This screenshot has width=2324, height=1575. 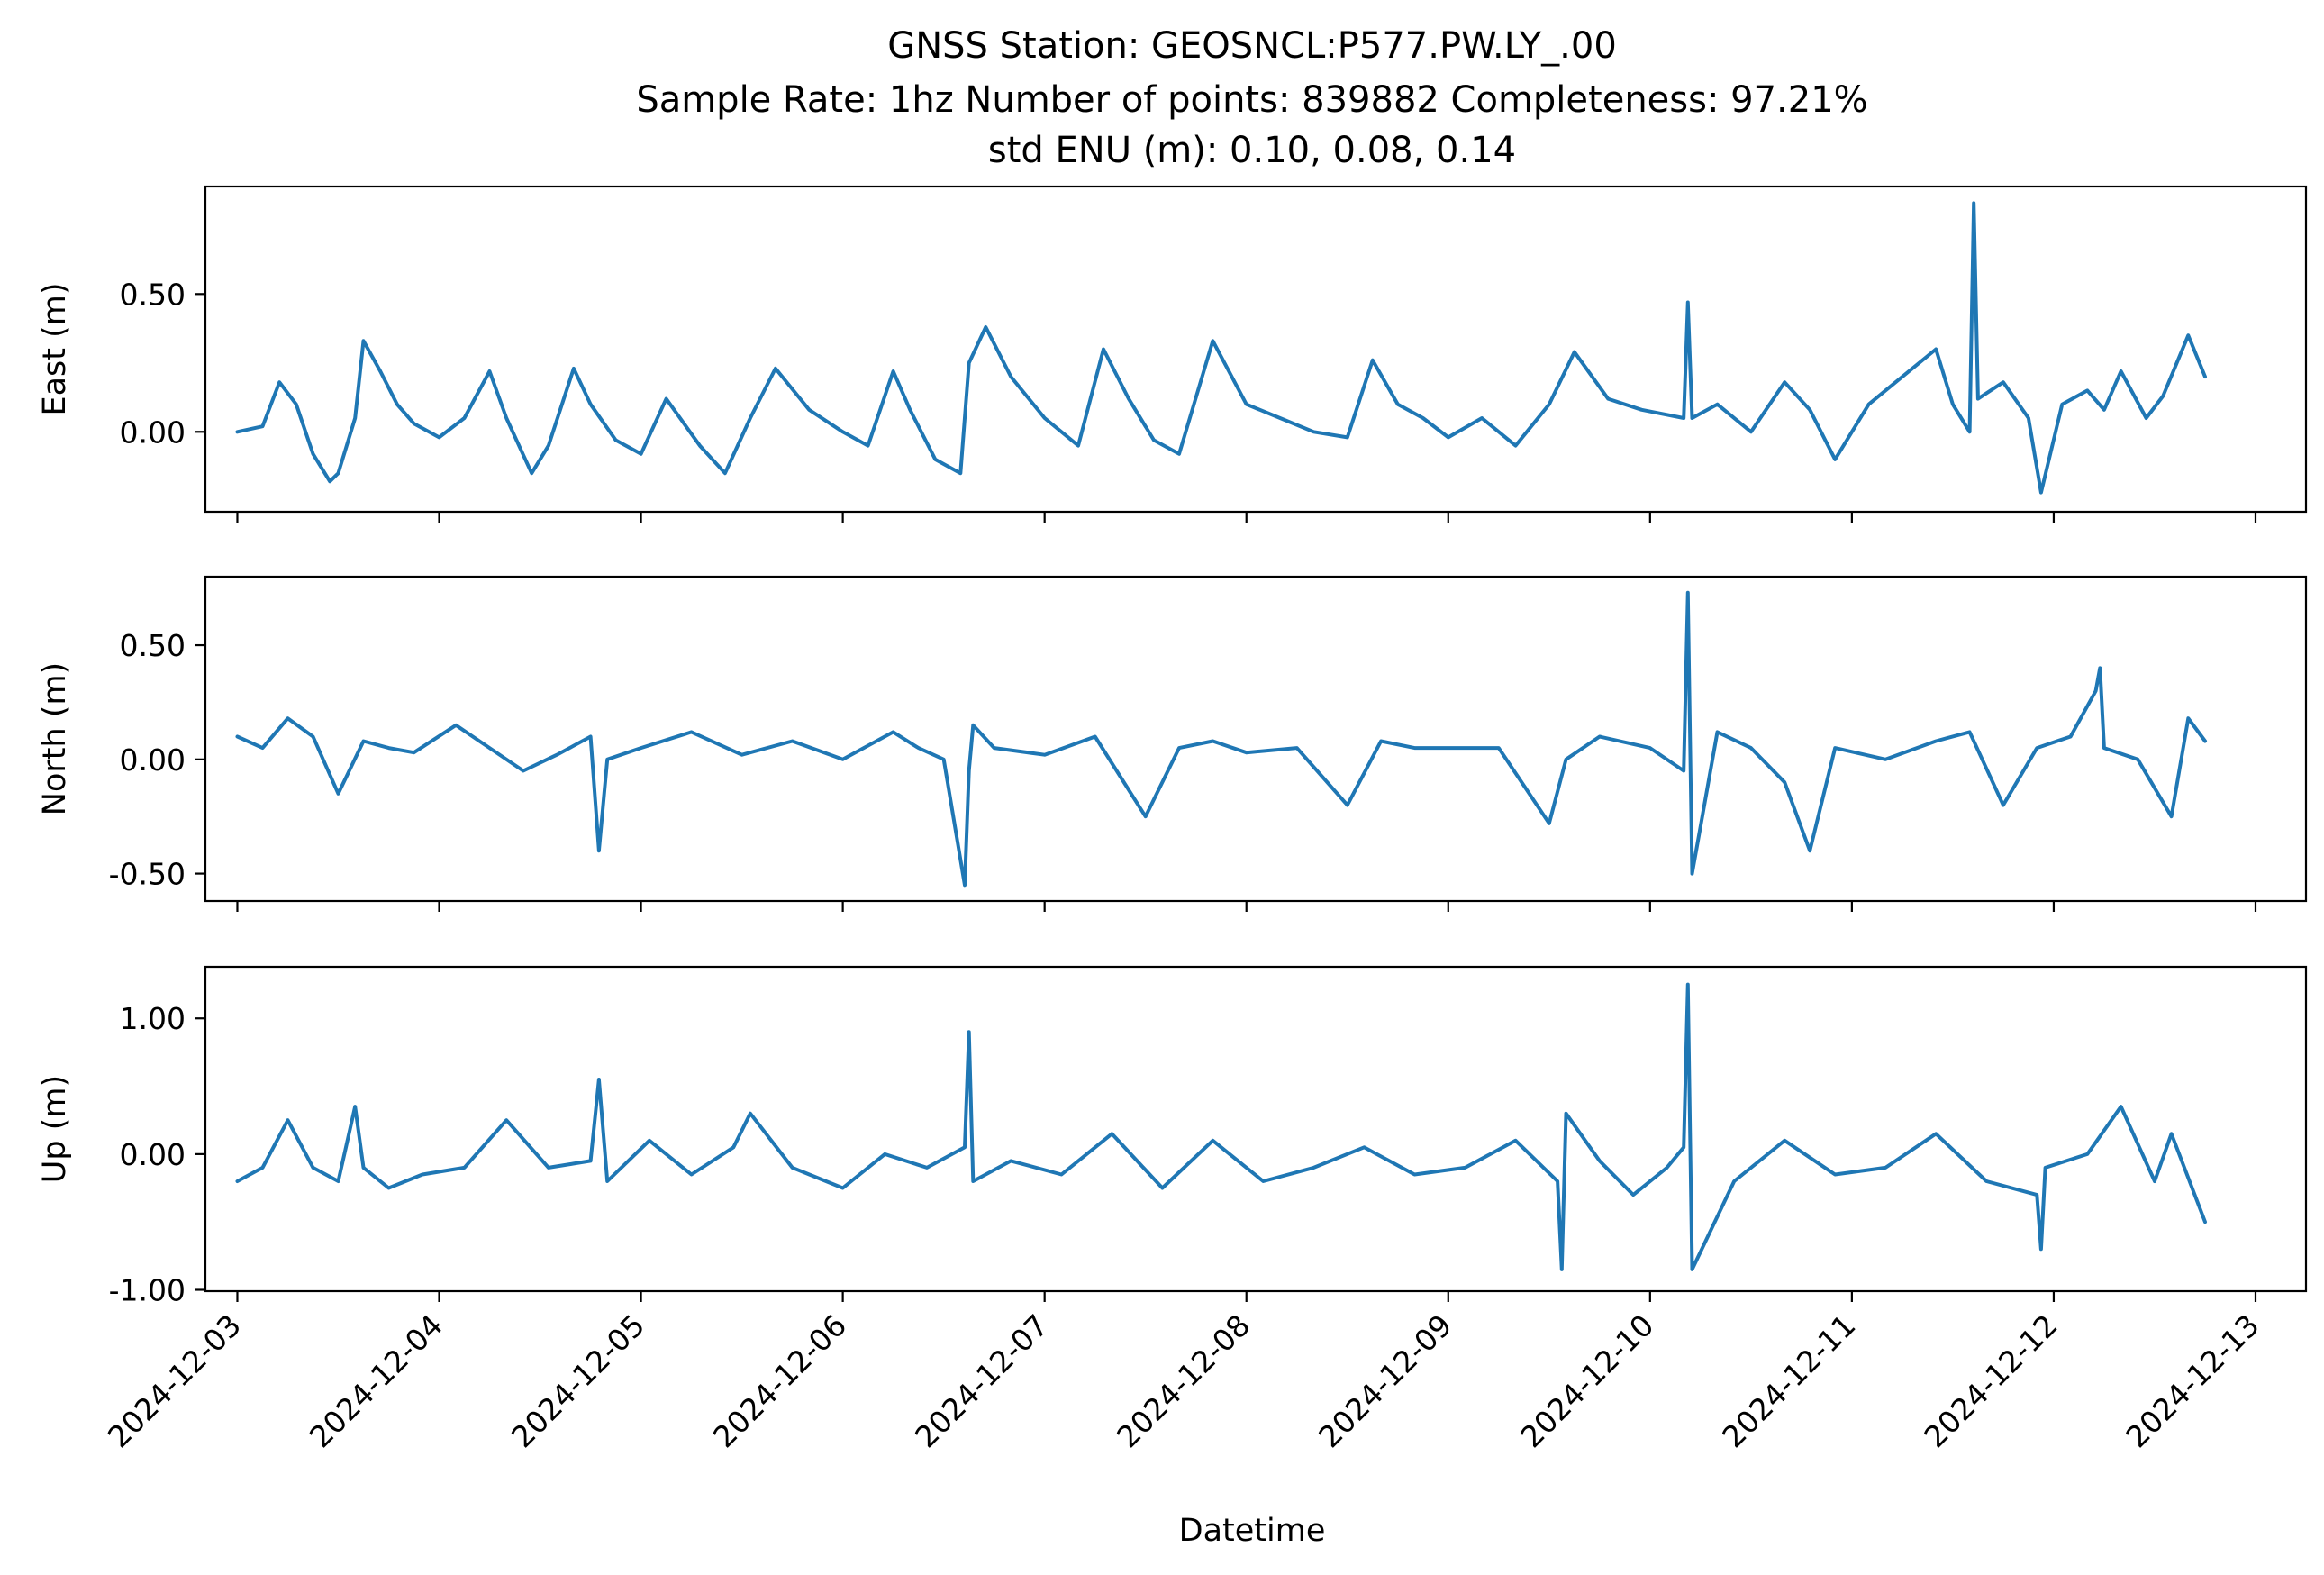 What do you see at coordinates (577, 1380) in the screenshot?
I see `x-tick-label: 2024-12-05` at bounding box center [577, 1380].